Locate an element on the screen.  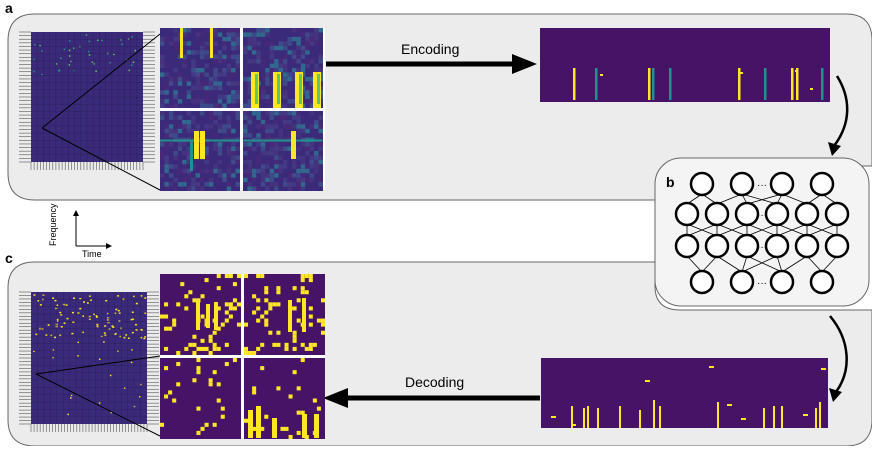
spectrogram-reconstructed is located at coordinates (89, 361).